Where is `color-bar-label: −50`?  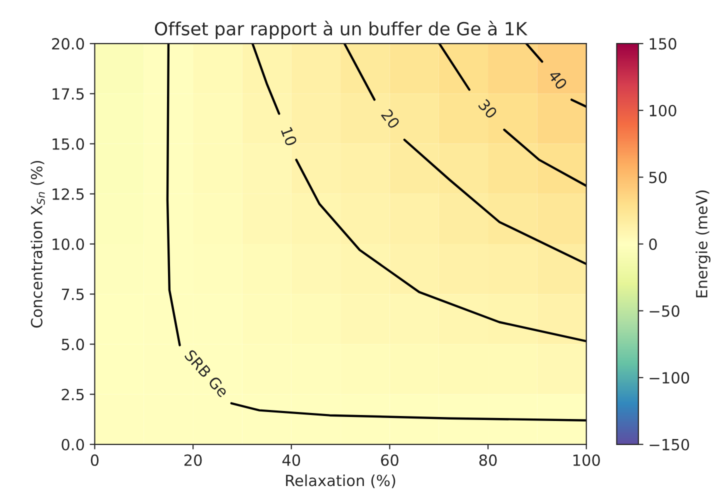
color-bar-label: −50 is located at coordinates (665, 311).